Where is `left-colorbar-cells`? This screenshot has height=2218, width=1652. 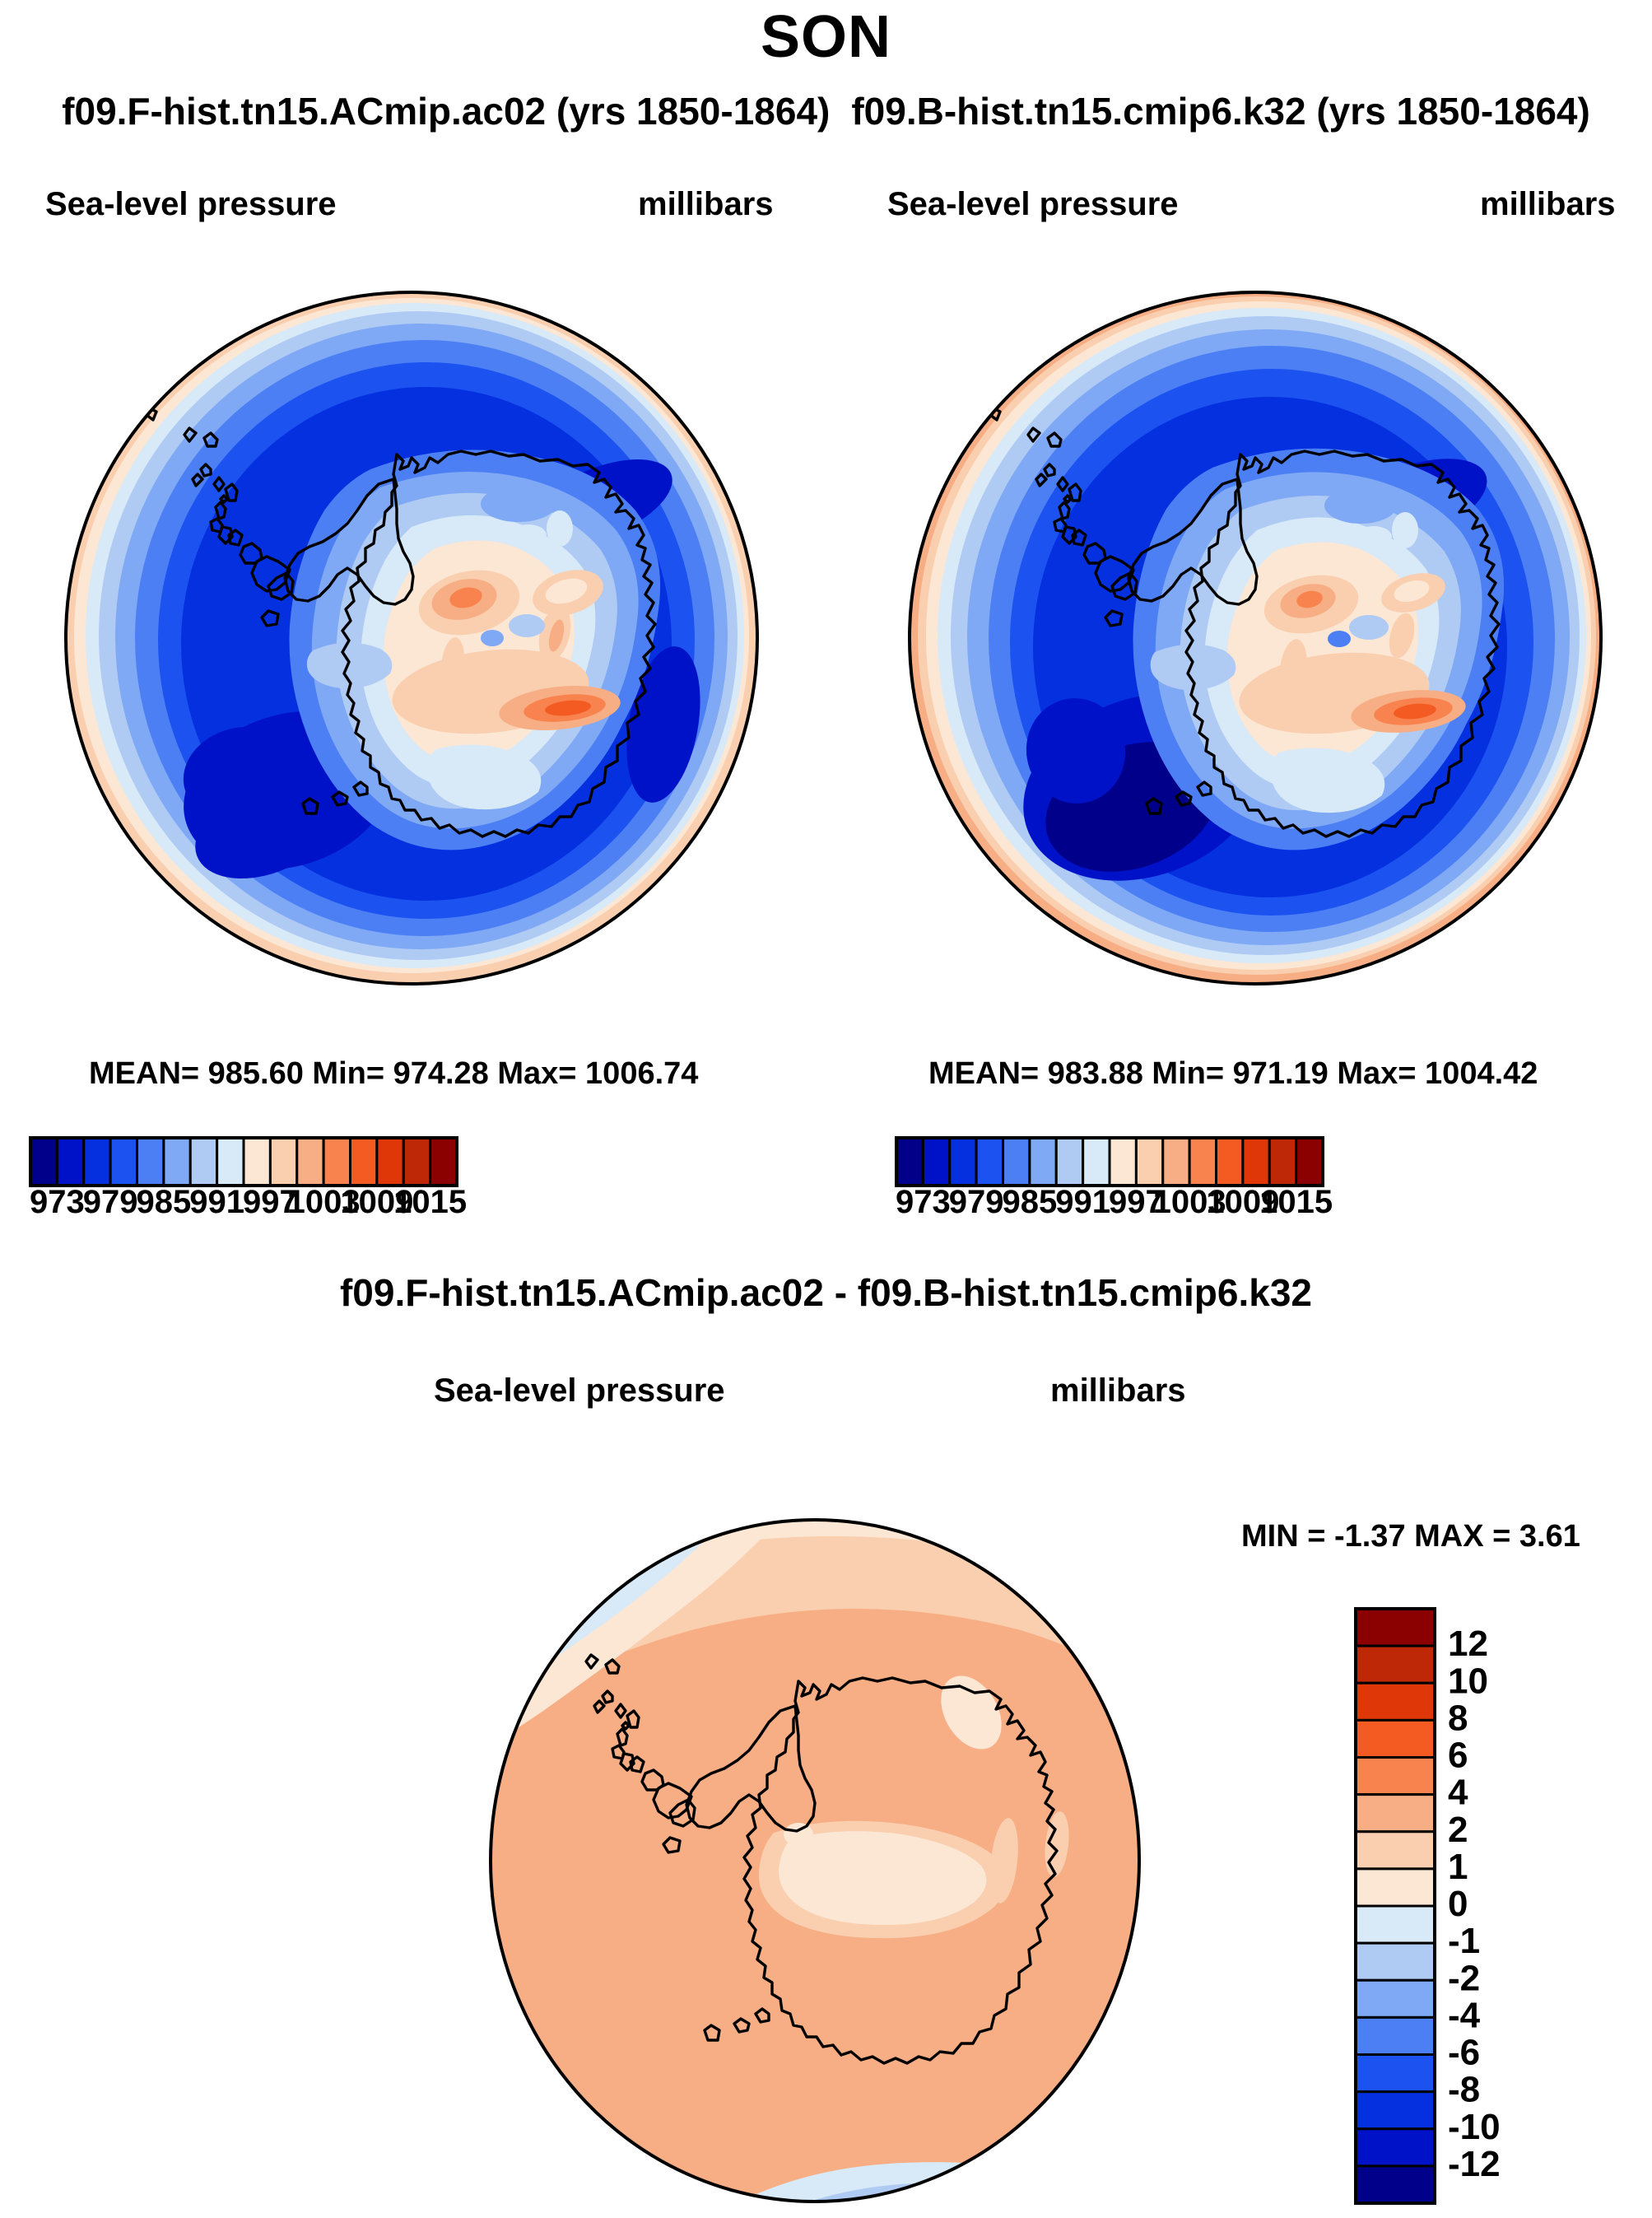
left-colorbar-cells is located at coordinates (243, 1161).